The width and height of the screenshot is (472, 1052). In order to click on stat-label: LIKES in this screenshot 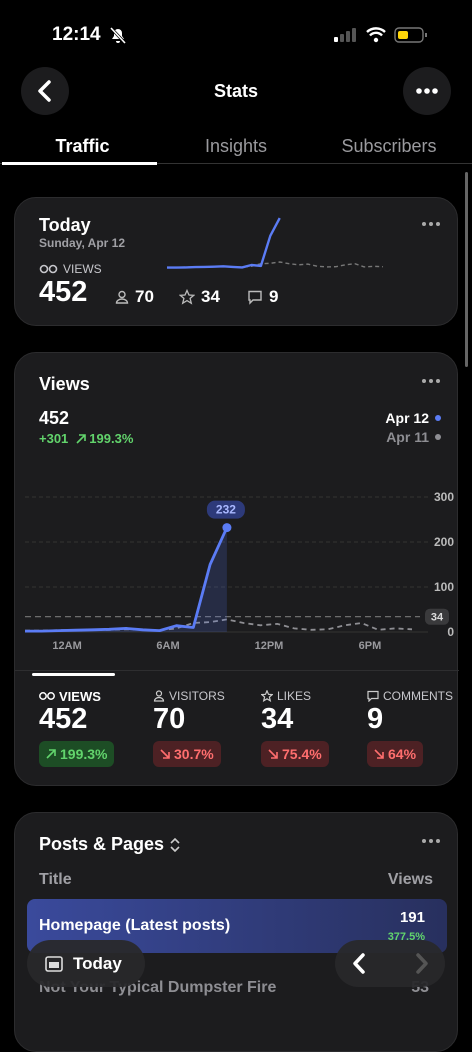, I will do `click(286, 696)`.